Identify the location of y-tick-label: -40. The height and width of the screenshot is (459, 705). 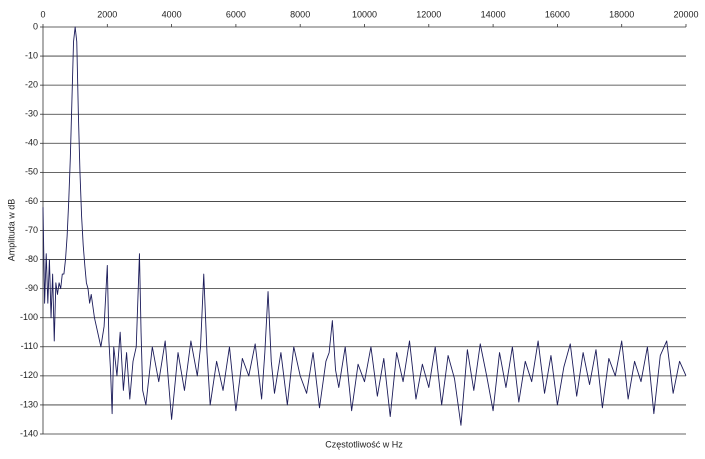
(31, 143).